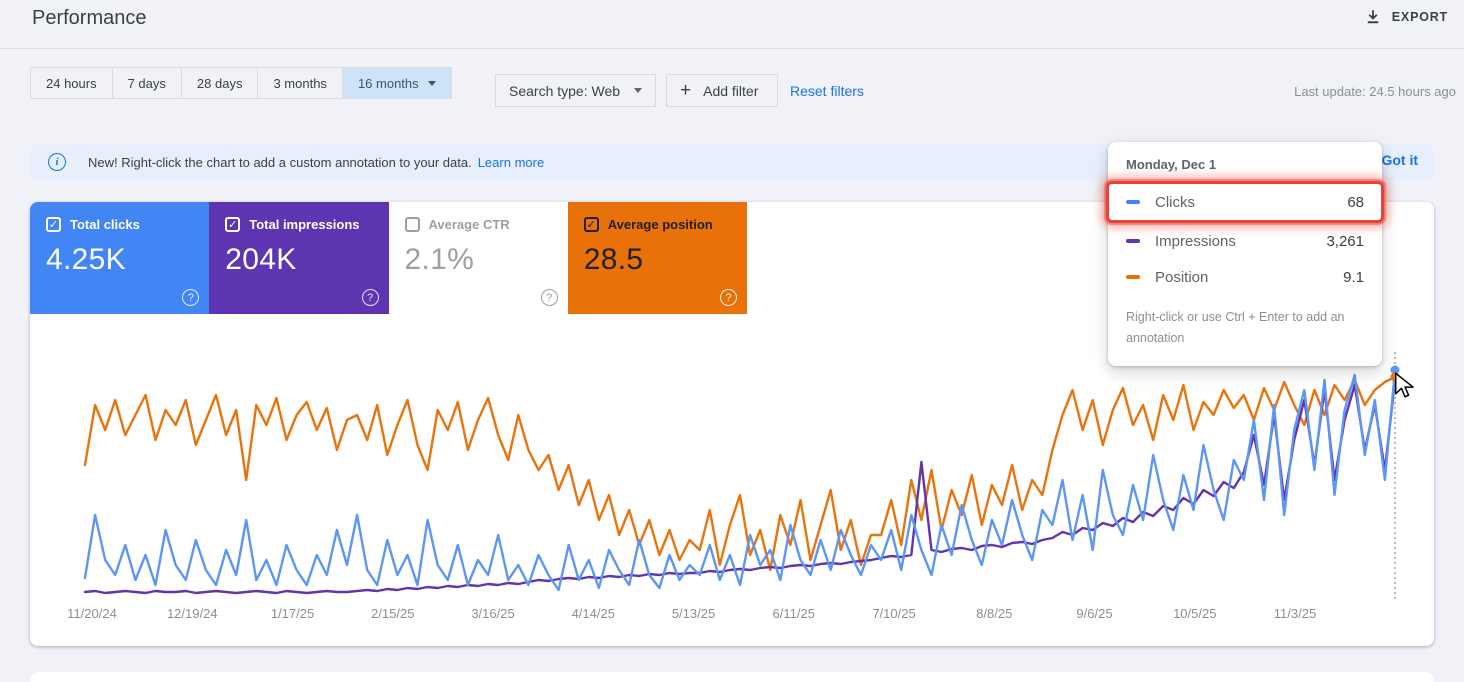 This screenshot has width=1464, height=682. I want to click on x-axis-label: 3/16/25, so click(493, 613).